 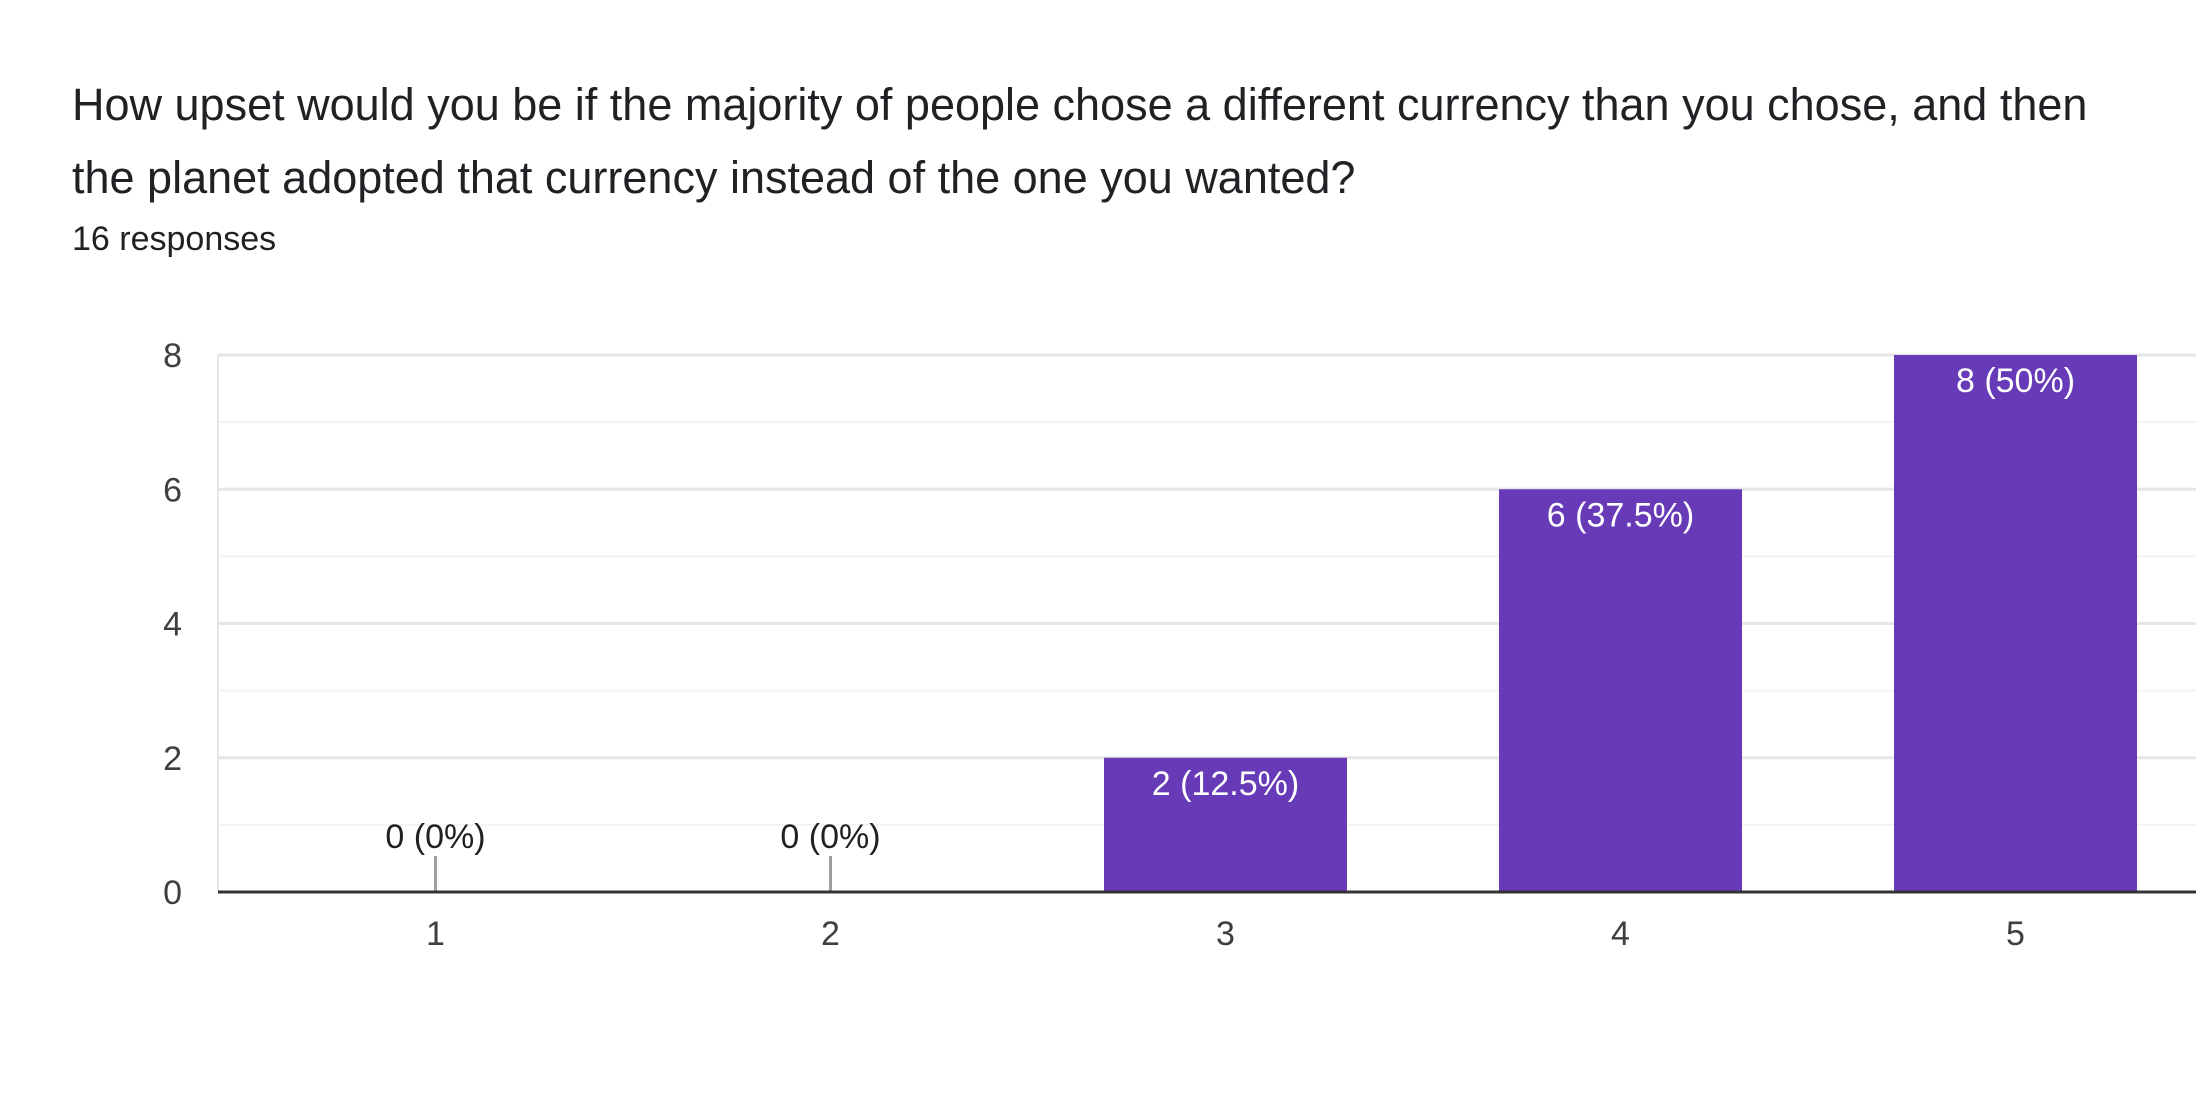 I want to click on x-tick-label: 4, so click(x=1620, y=934).